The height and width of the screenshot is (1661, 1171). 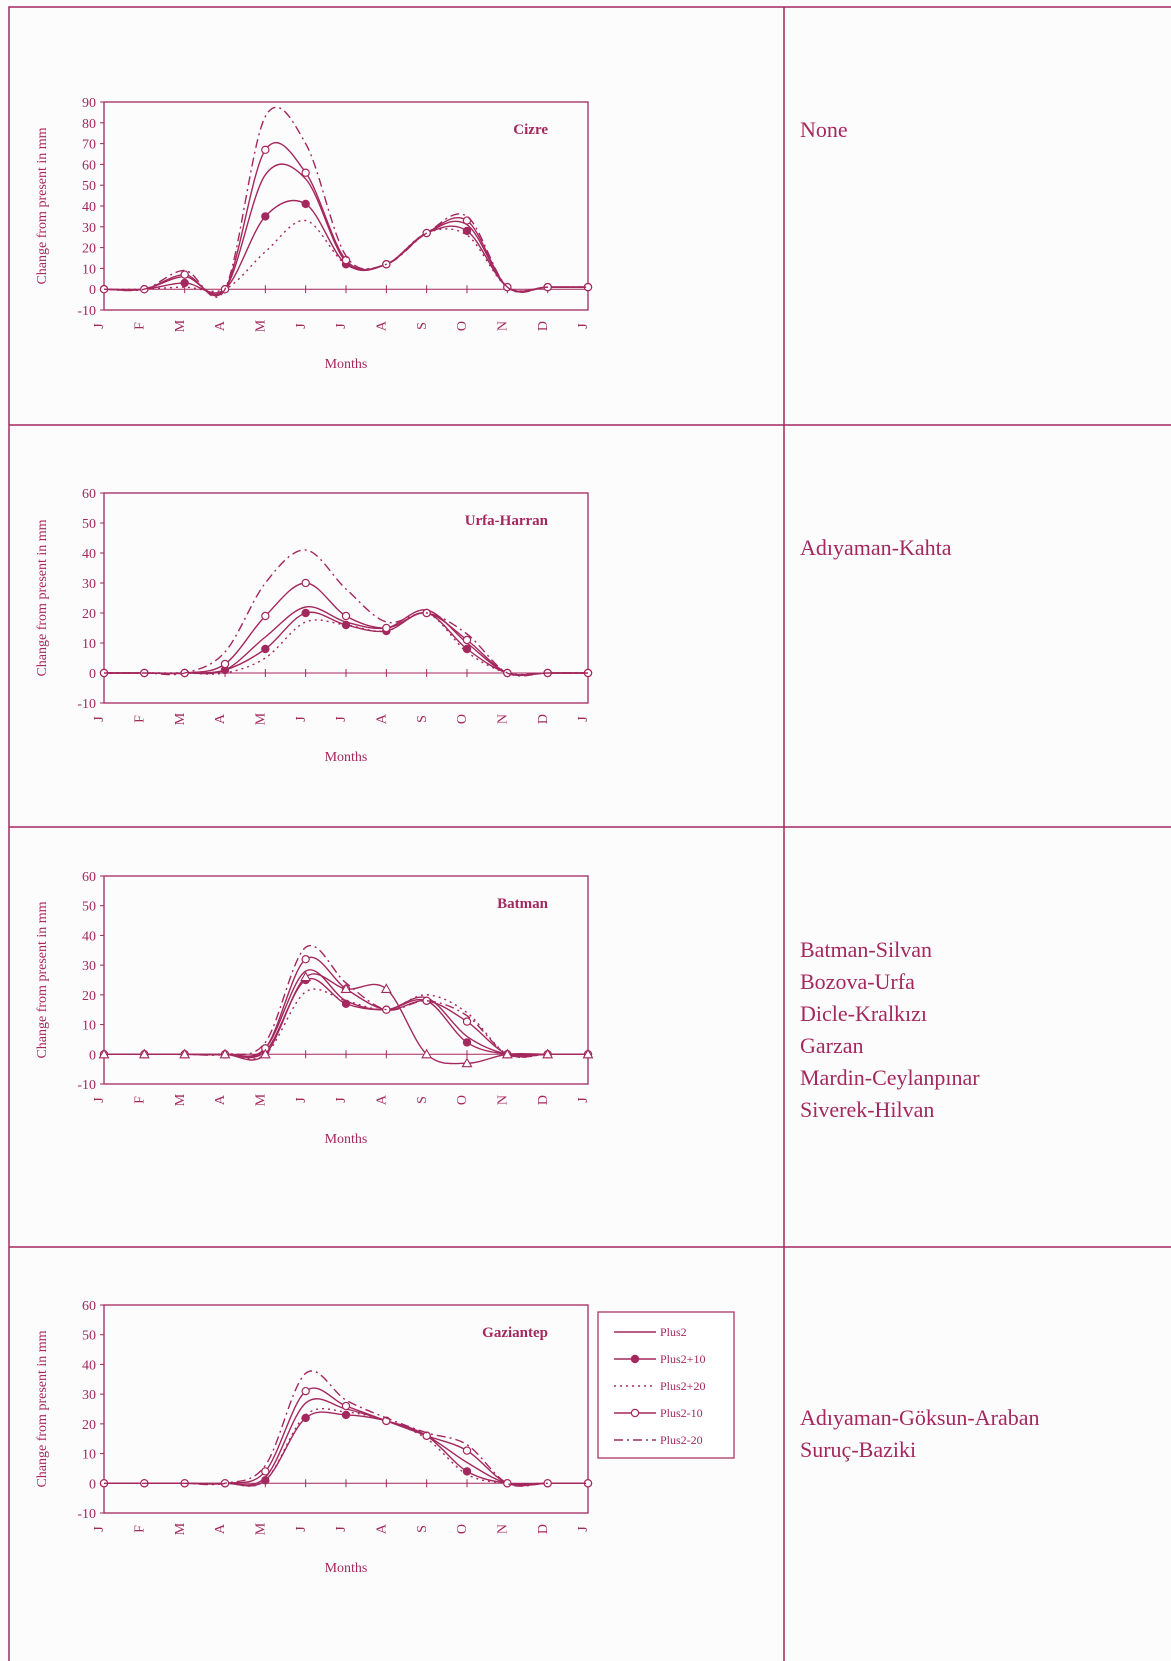 What do you see at coordinates (89, 145) in the screenshot?
I see `y-tick-label: 70` at bounding box center [89, 145].